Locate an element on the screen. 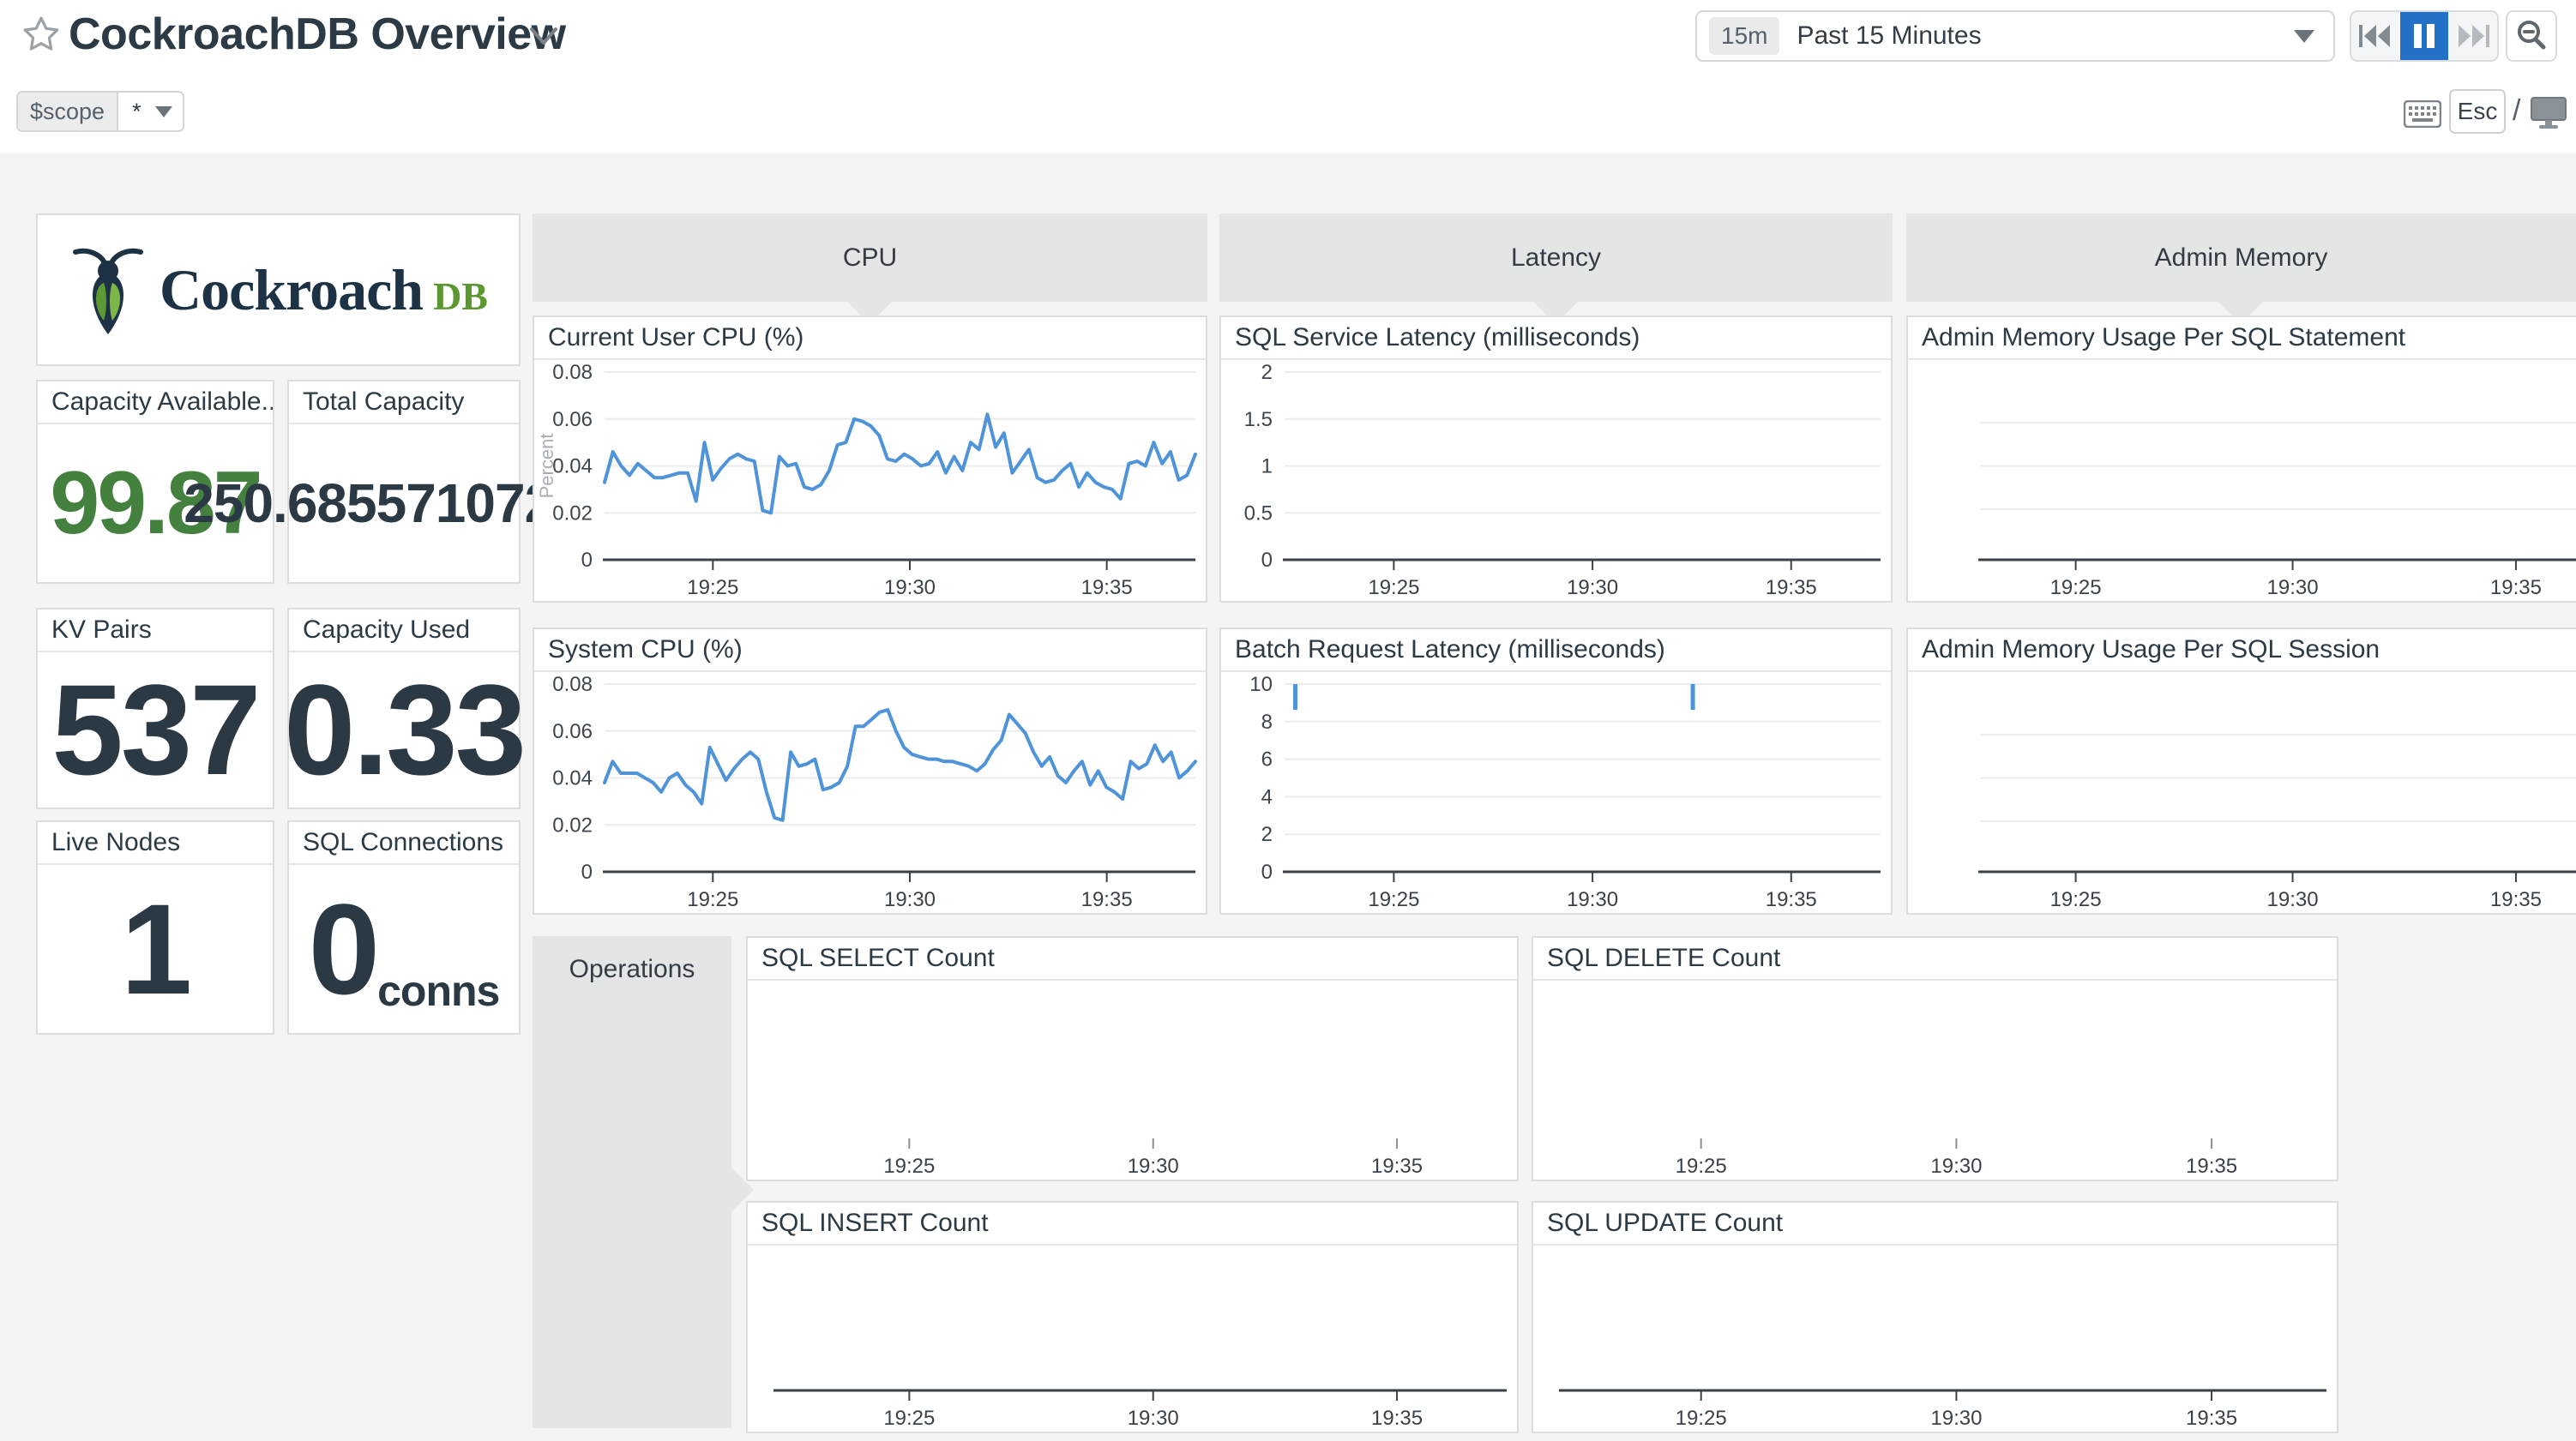 The width and height of the screenshot is (2576, 1441). group-header-operations: Operations is located at coordinates (632, 1182).